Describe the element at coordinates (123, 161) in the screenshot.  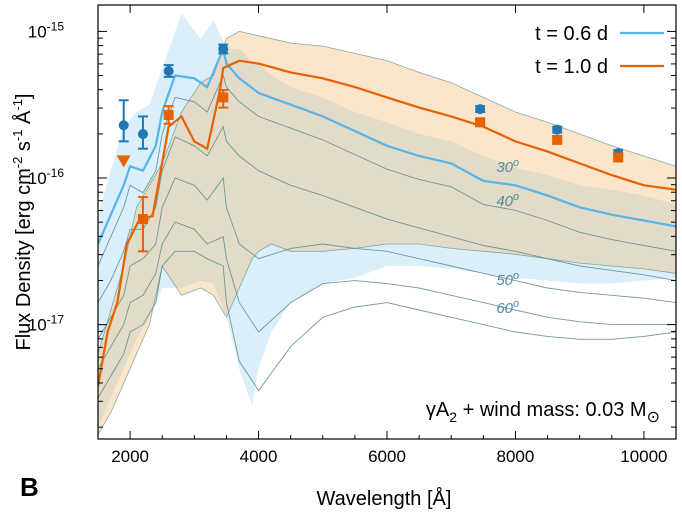
I see `upper-limit-marker` at that location.